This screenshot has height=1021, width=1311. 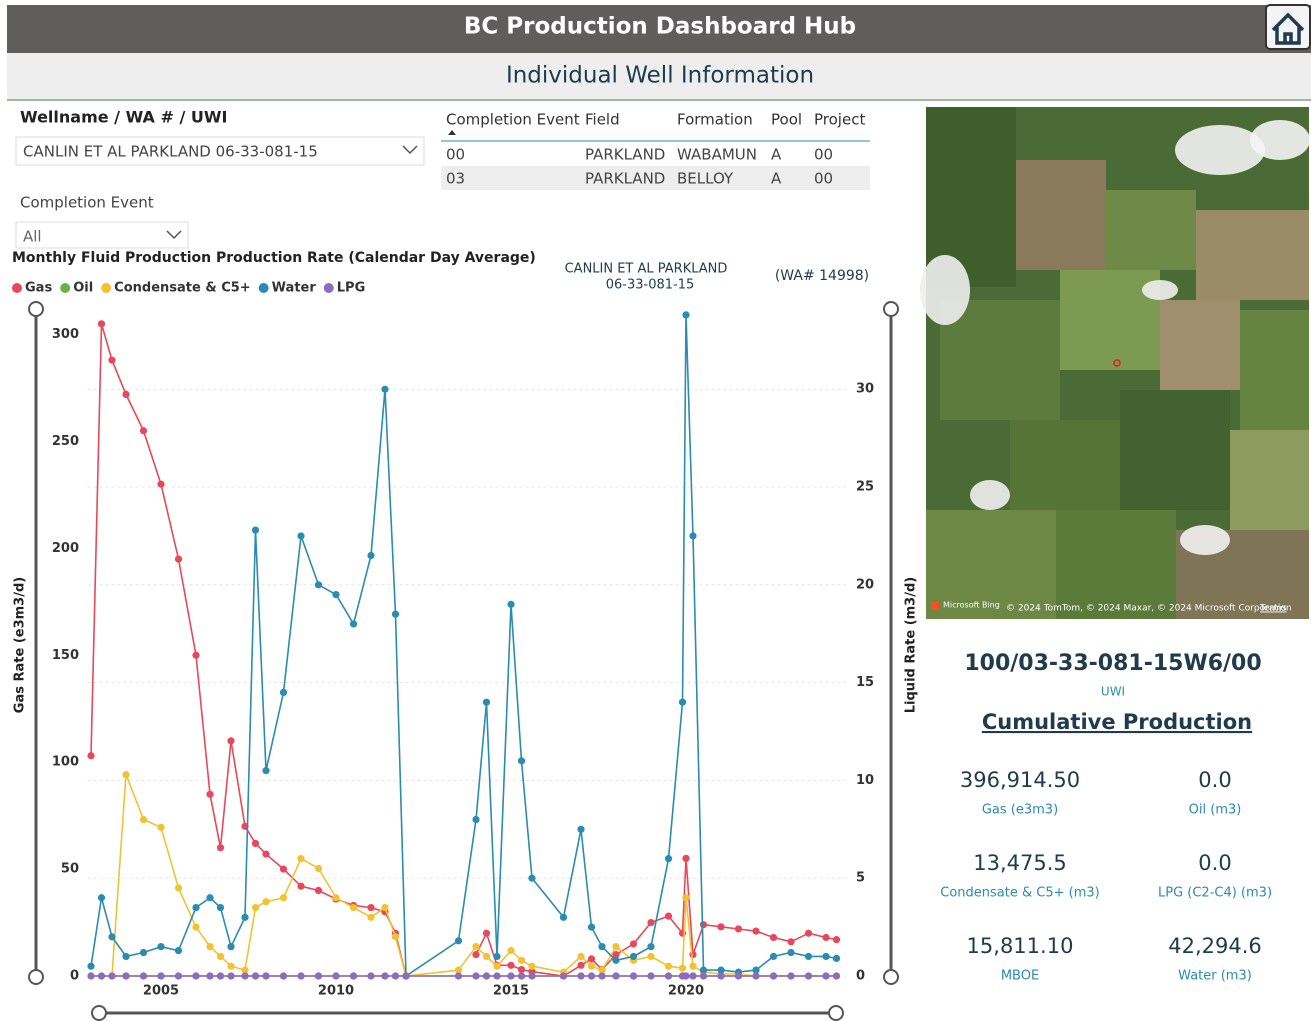 I want to click on column-header: Project, so click(x=839, y=120).